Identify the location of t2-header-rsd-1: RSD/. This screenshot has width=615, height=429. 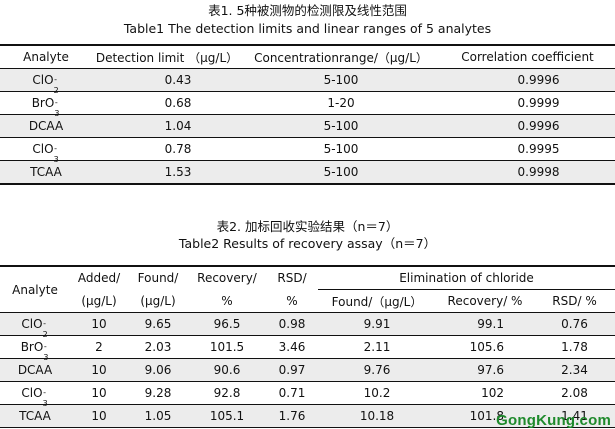
(292, 277).